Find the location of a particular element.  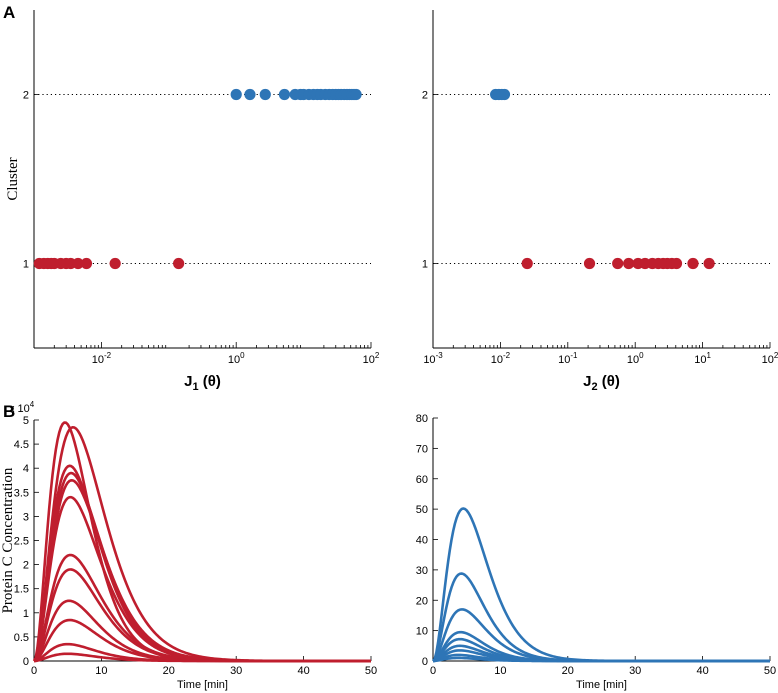

x-axis-title: J1 (θ) is located at coordinates (202, 383).